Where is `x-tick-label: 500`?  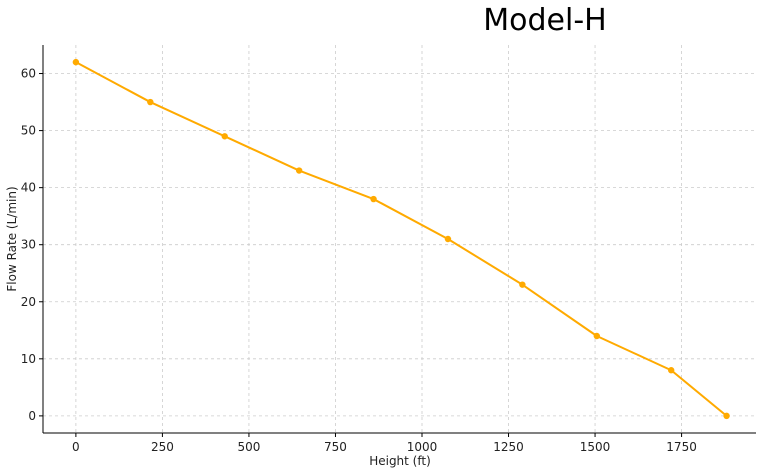 x-tick-label: 500 is located at coordinates (248, 447).